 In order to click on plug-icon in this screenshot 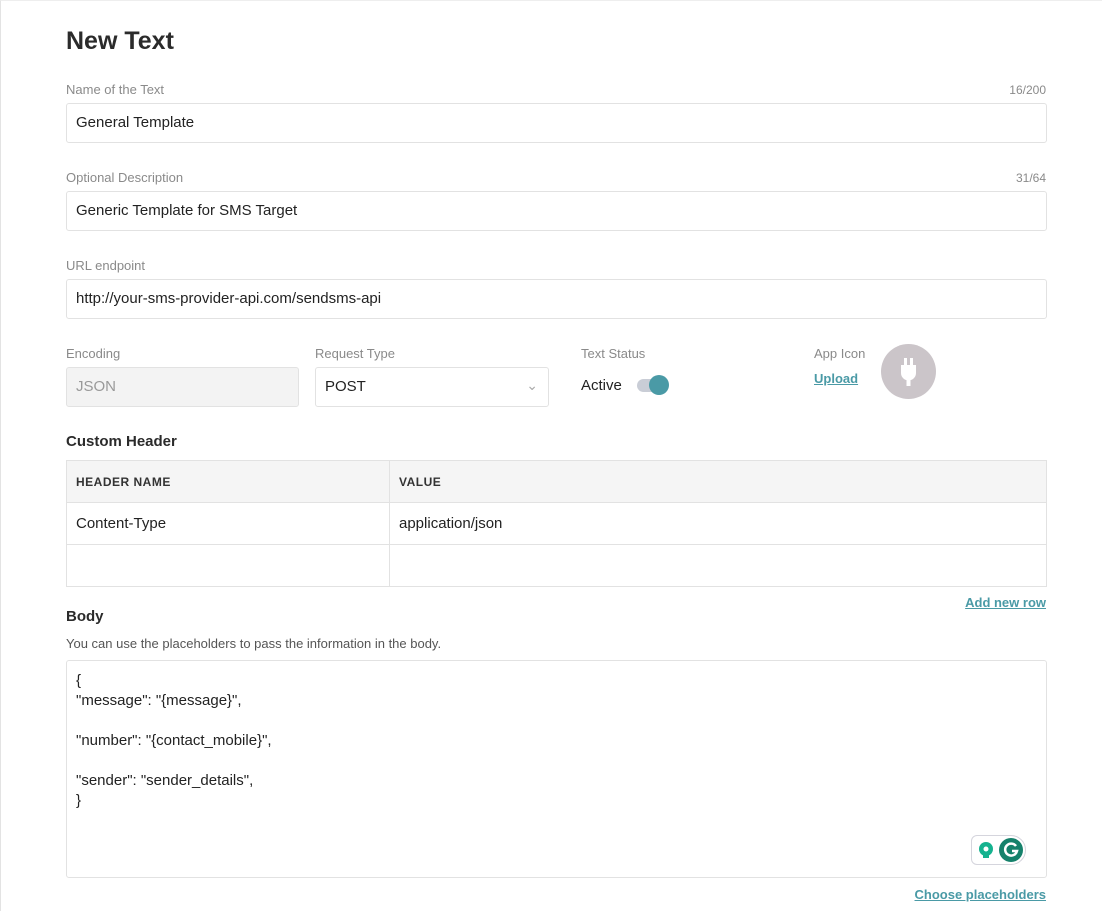, I will do `click(908, 372)`.